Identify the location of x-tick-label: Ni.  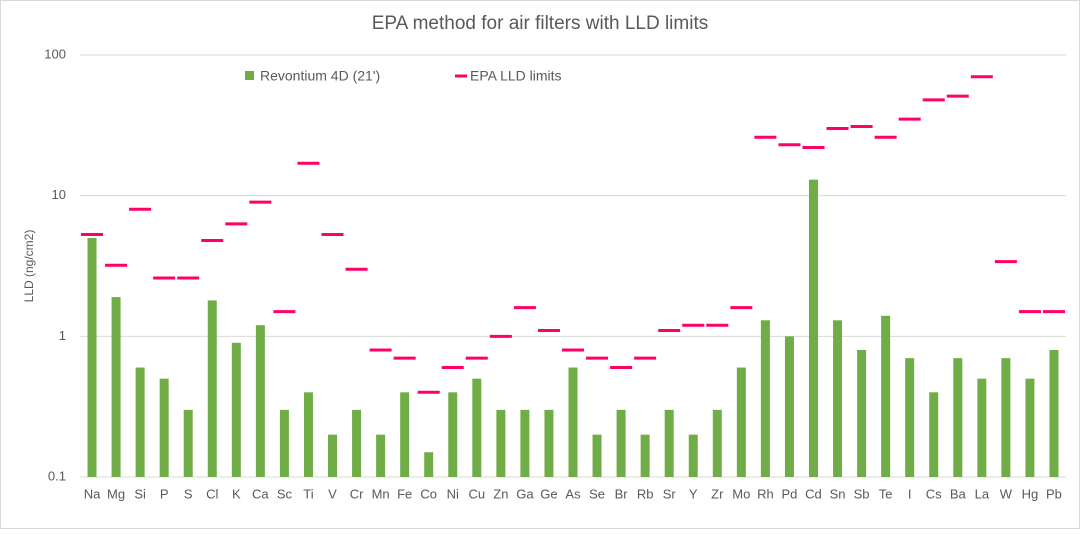
(453, 493).